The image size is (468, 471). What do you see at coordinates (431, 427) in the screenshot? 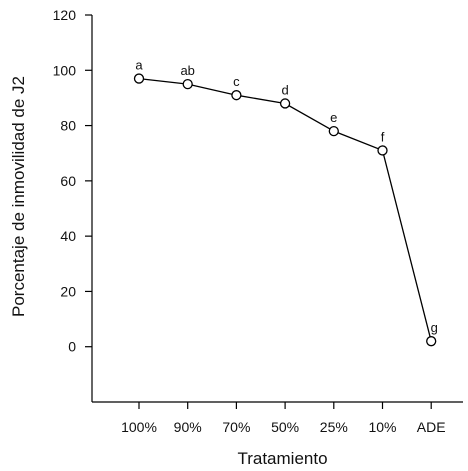
I see `x-tick-label: ADE` at bounding box center [431, 427].